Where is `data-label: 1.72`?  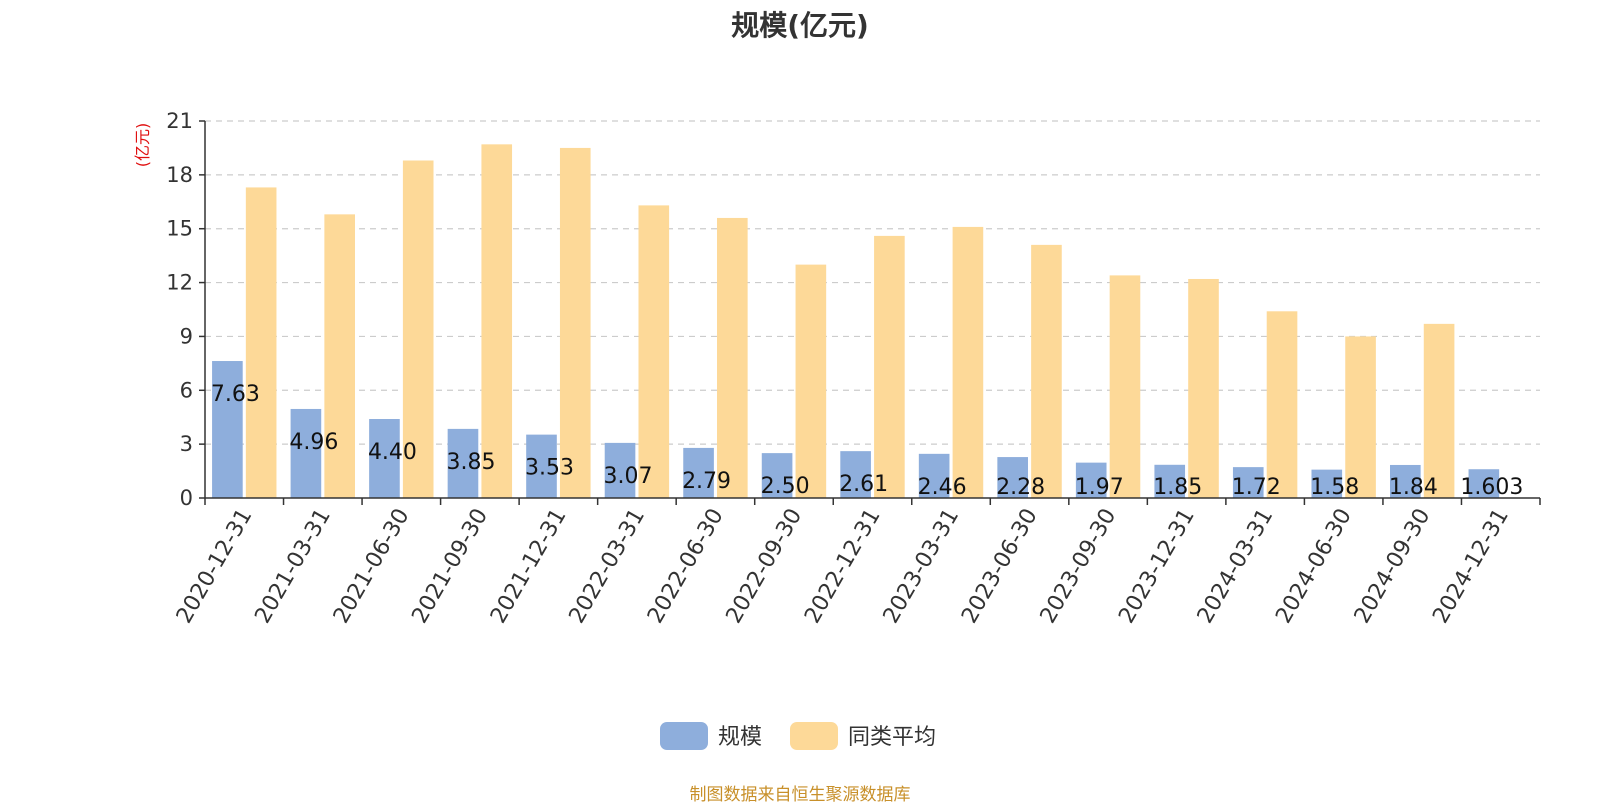
data-label: 1.72 is located at coordinates (1256, 487).